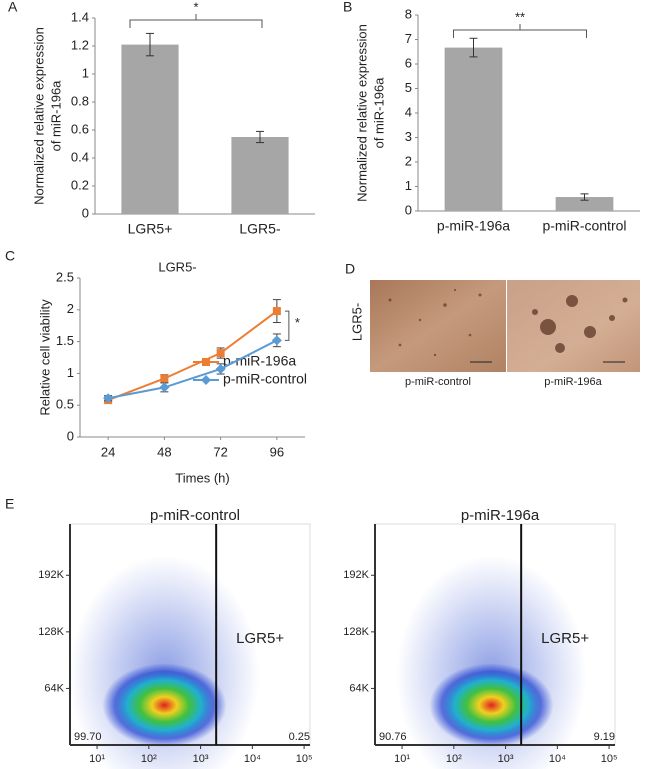  What do you see at coordinates (260, 229) in the screenshot?
I see `x-tick-label: LGR5-` at bounding box center [260, 229].